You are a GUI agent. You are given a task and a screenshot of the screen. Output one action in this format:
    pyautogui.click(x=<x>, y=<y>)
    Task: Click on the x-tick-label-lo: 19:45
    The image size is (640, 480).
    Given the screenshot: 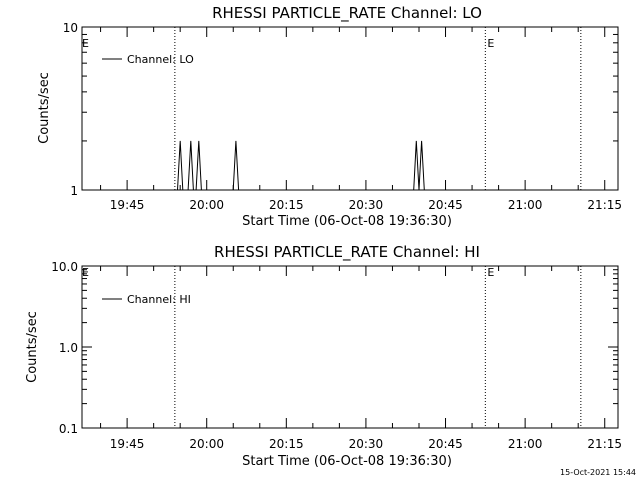 What is the action you would take?
    pyautogui.click(x=127, y=205)
    